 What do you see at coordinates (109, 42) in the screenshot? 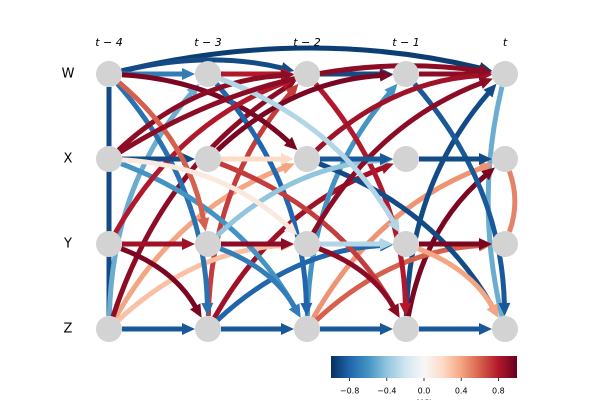
I see `time-label: t − 4` at bounding box center [109, 42].